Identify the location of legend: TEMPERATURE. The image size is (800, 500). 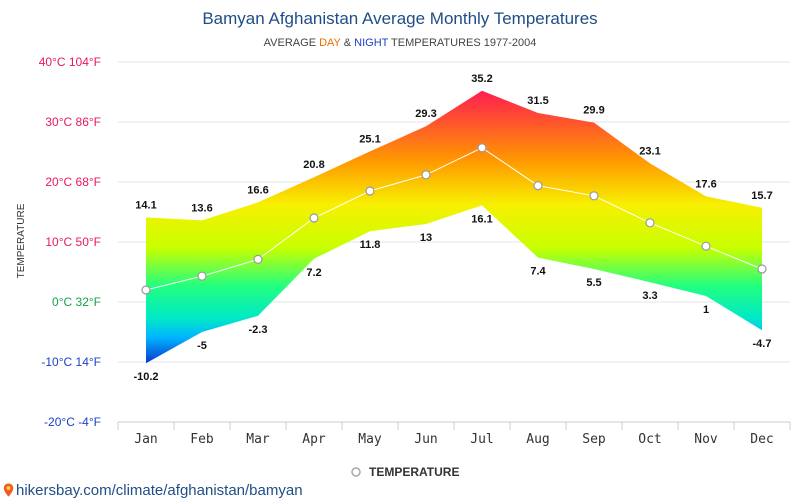
(405, 472).